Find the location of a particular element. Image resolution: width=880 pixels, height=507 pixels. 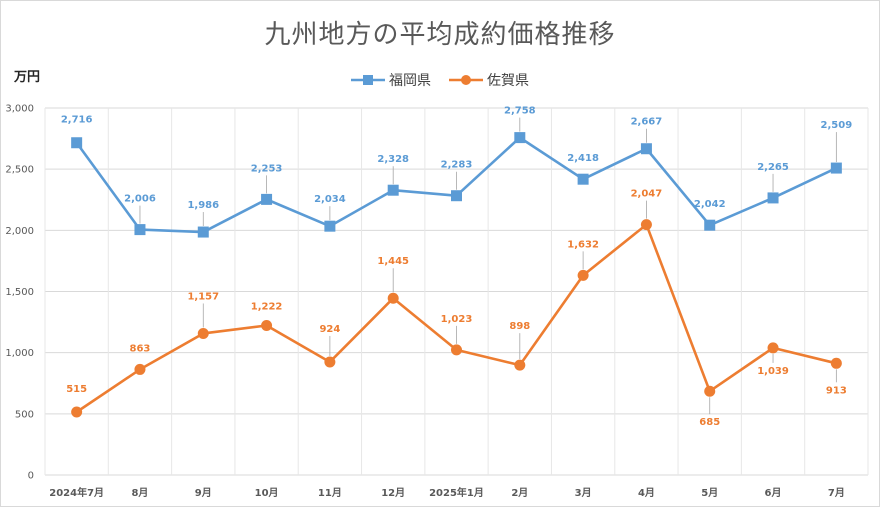

data-label: 863 is located at coordinates (140, 348).